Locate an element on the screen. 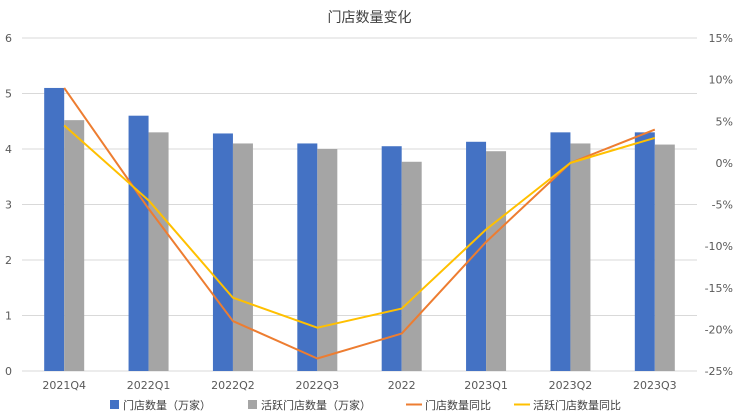  y-left-tick-label: 2 is located at coordinates (8, 260).